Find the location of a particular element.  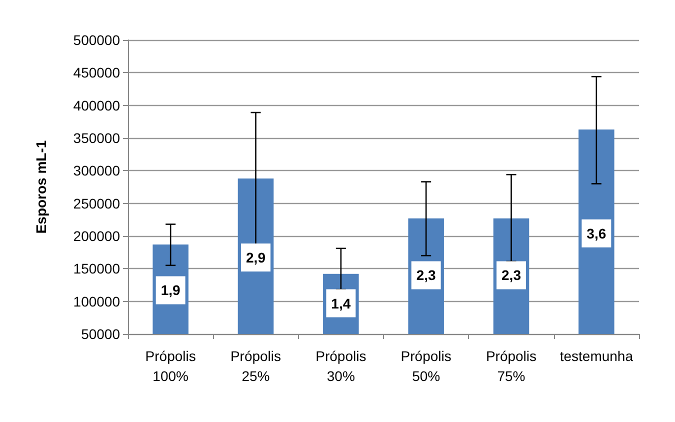

x-tick-label: Própolis 75% is located at coordinates (511, 366).